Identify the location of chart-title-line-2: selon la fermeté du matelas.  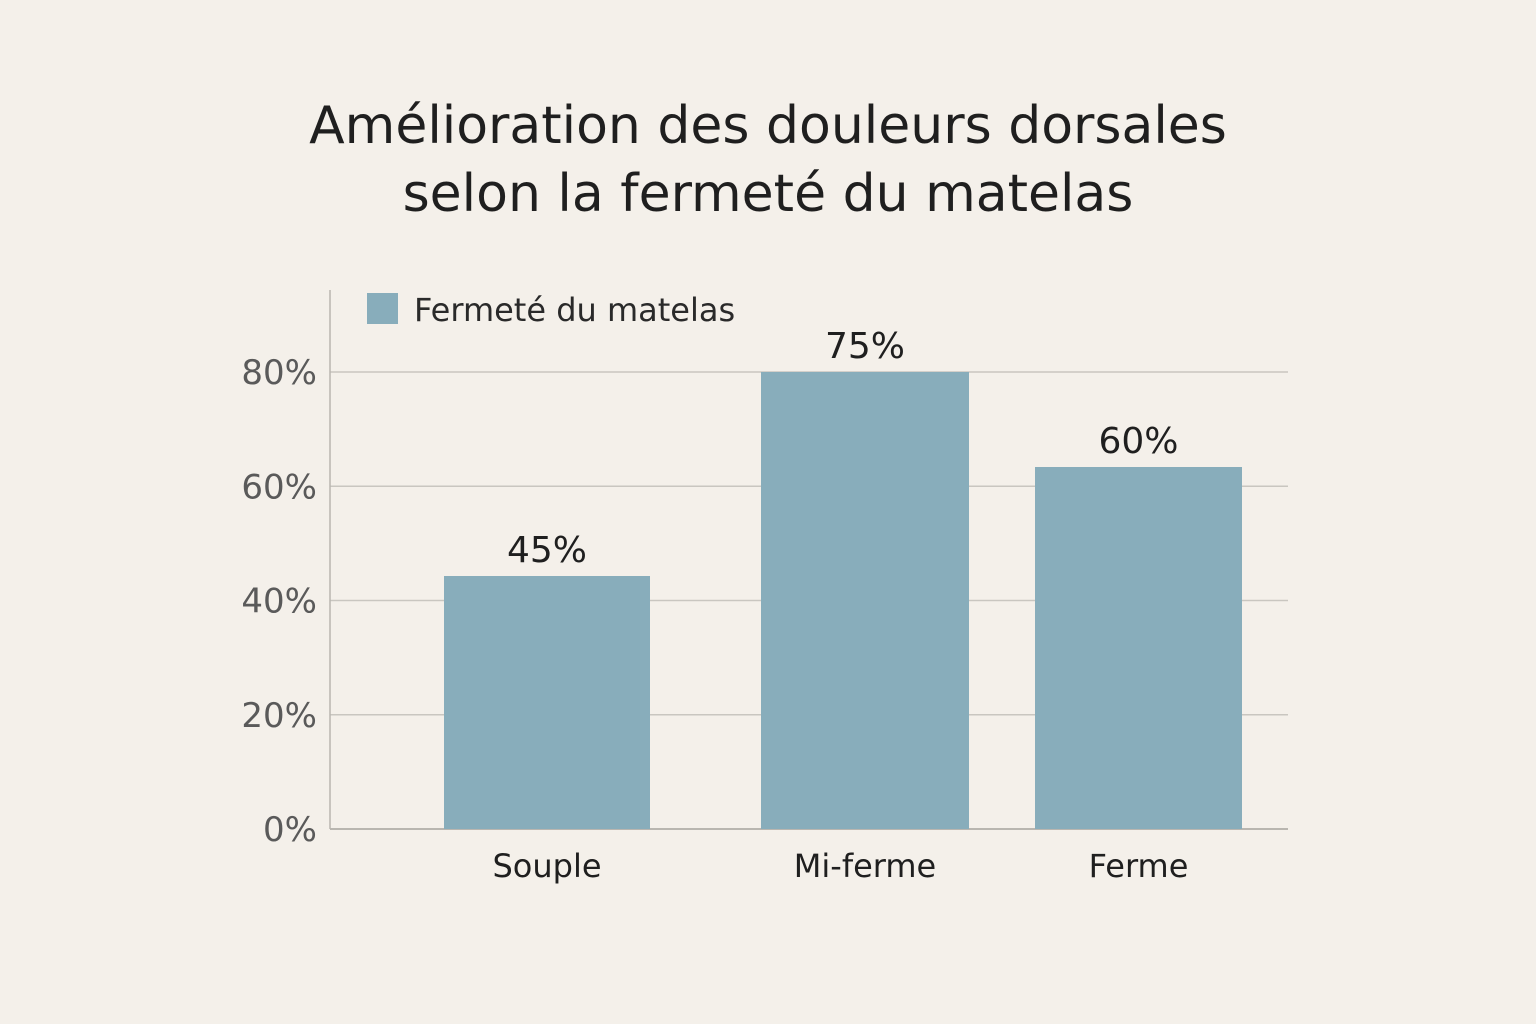
(768, 194).